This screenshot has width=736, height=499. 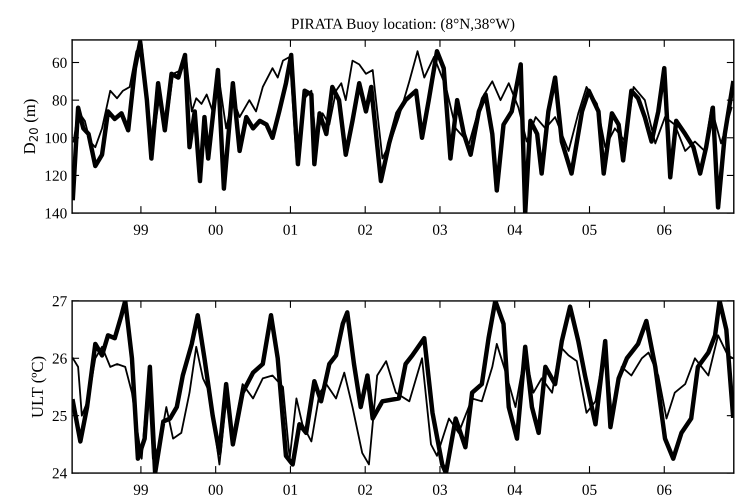 I want to click on y-tick-label: 100, so click(x=56, y=138).